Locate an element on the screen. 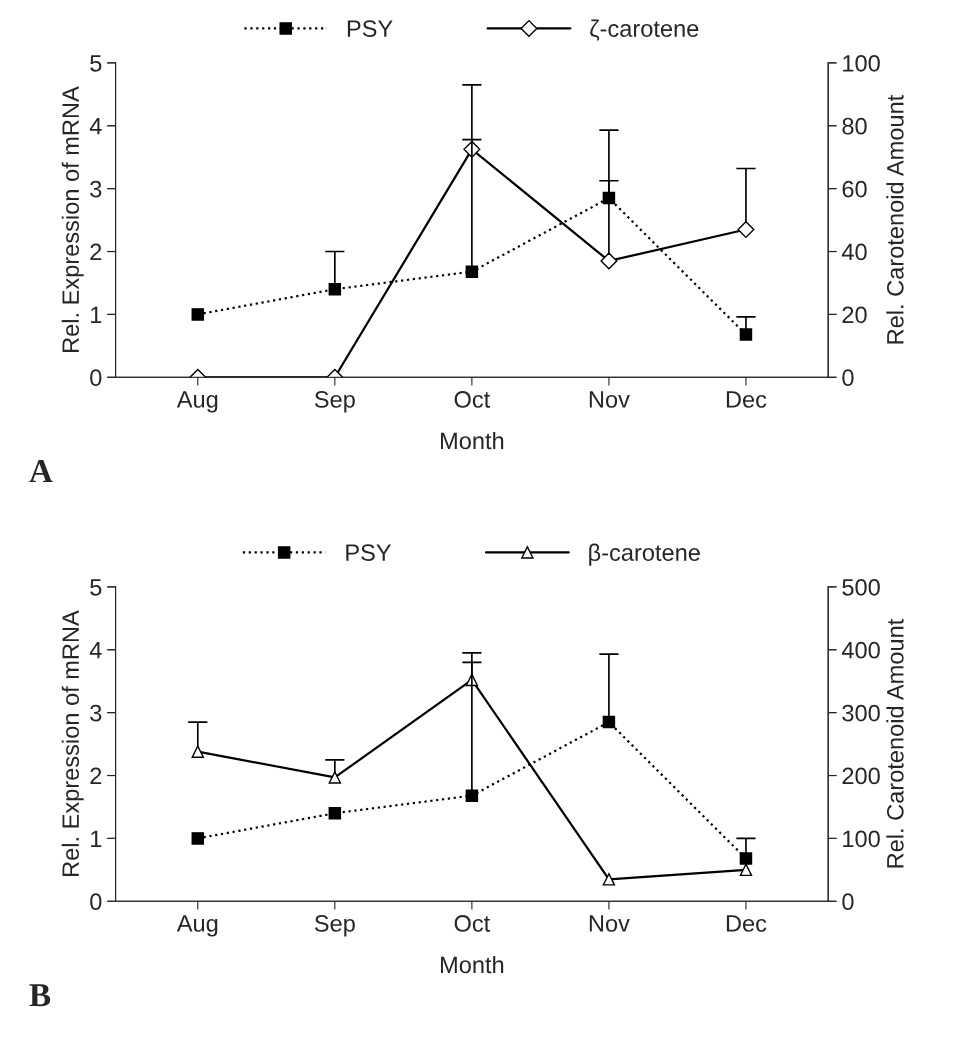 This screenshot has height=1048, width=963. legend-label: β-carotene is located at coordinates (644, 554).